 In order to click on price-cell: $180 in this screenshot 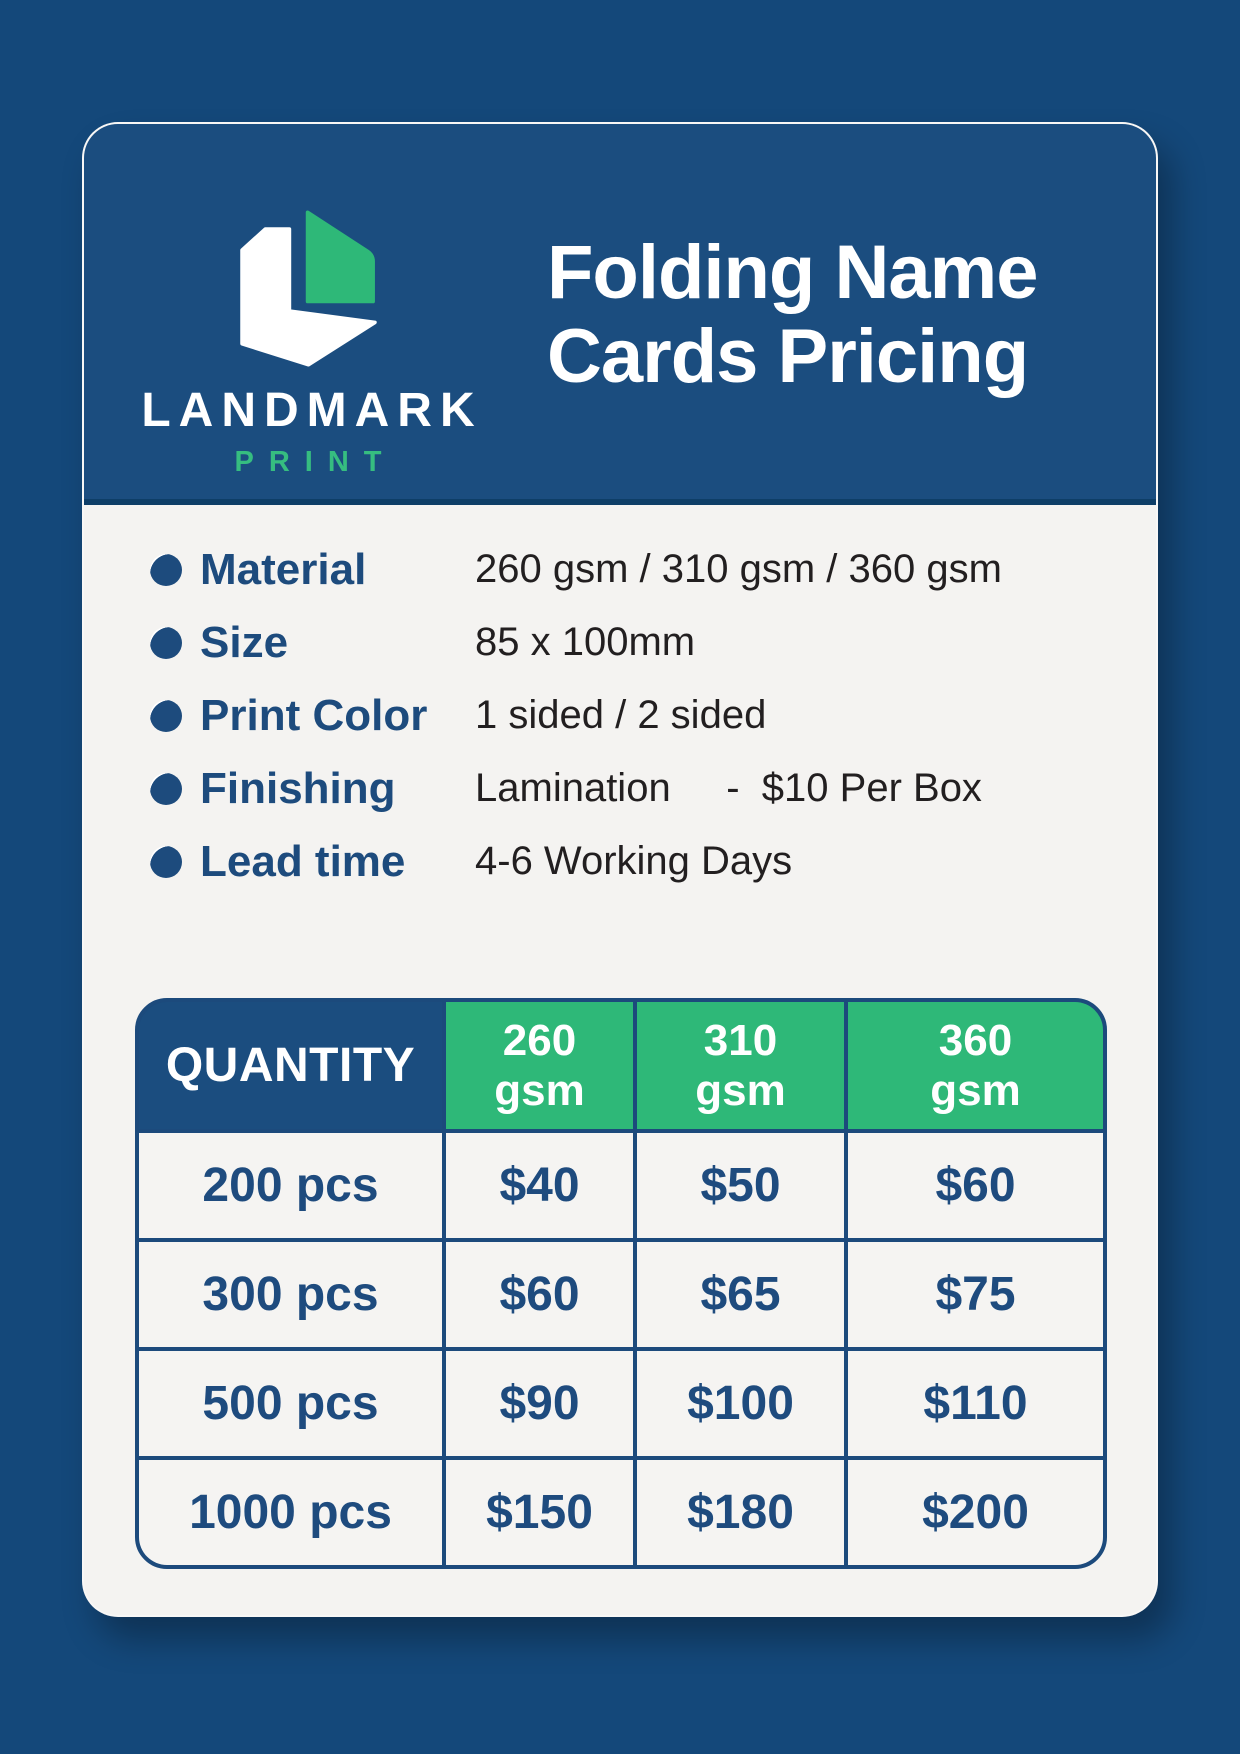, I will do `click(740, 1512)`.